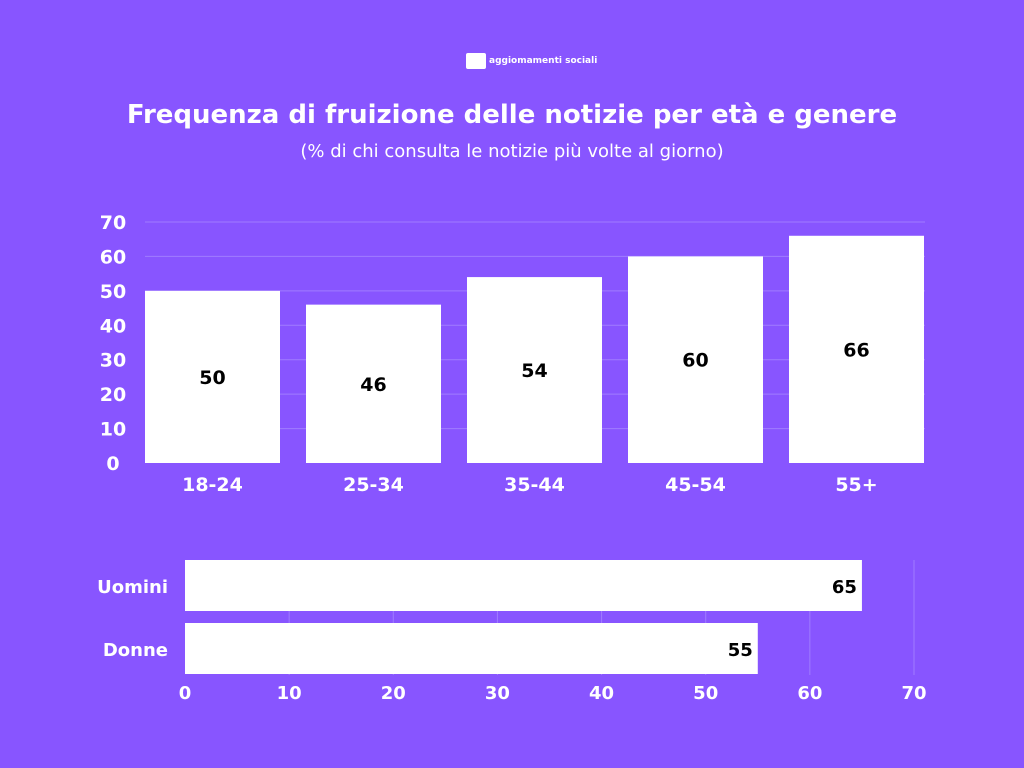  What do you see at coordinates (740, 650) in the screenshot?
I see `data-label: 55` at bounding box center [740, 650].